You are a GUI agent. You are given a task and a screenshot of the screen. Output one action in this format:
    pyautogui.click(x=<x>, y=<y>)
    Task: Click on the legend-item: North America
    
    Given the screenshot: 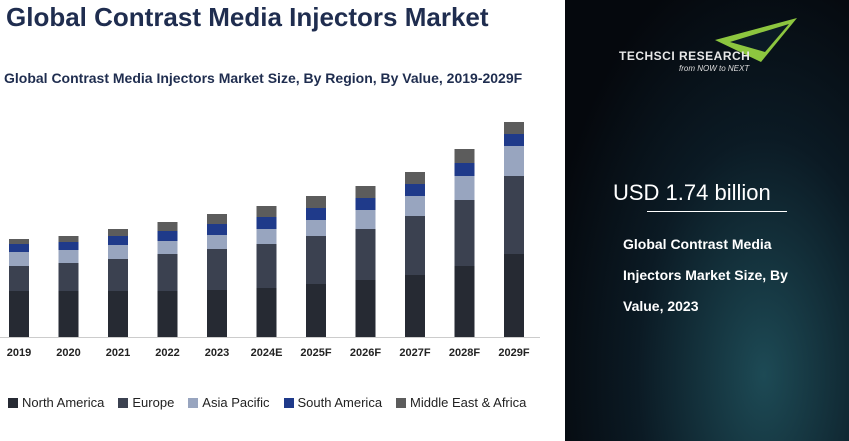 What is the action you would take?
    pyautogui.click(x=56, y=402)
    